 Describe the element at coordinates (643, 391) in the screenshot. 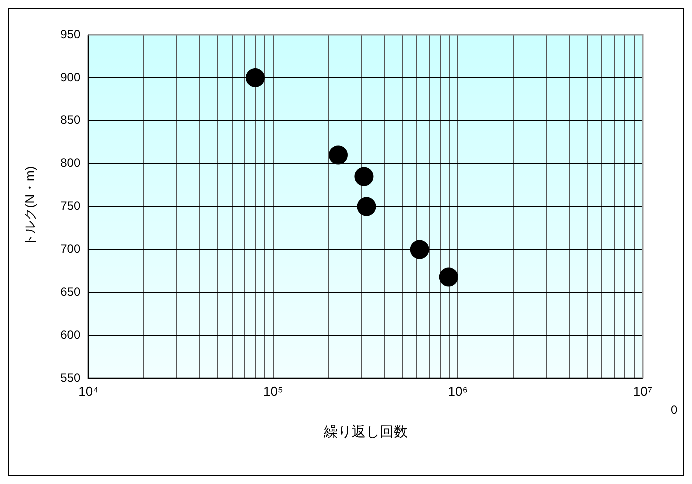

I see `x-tick-label: 10⁷` at that location.